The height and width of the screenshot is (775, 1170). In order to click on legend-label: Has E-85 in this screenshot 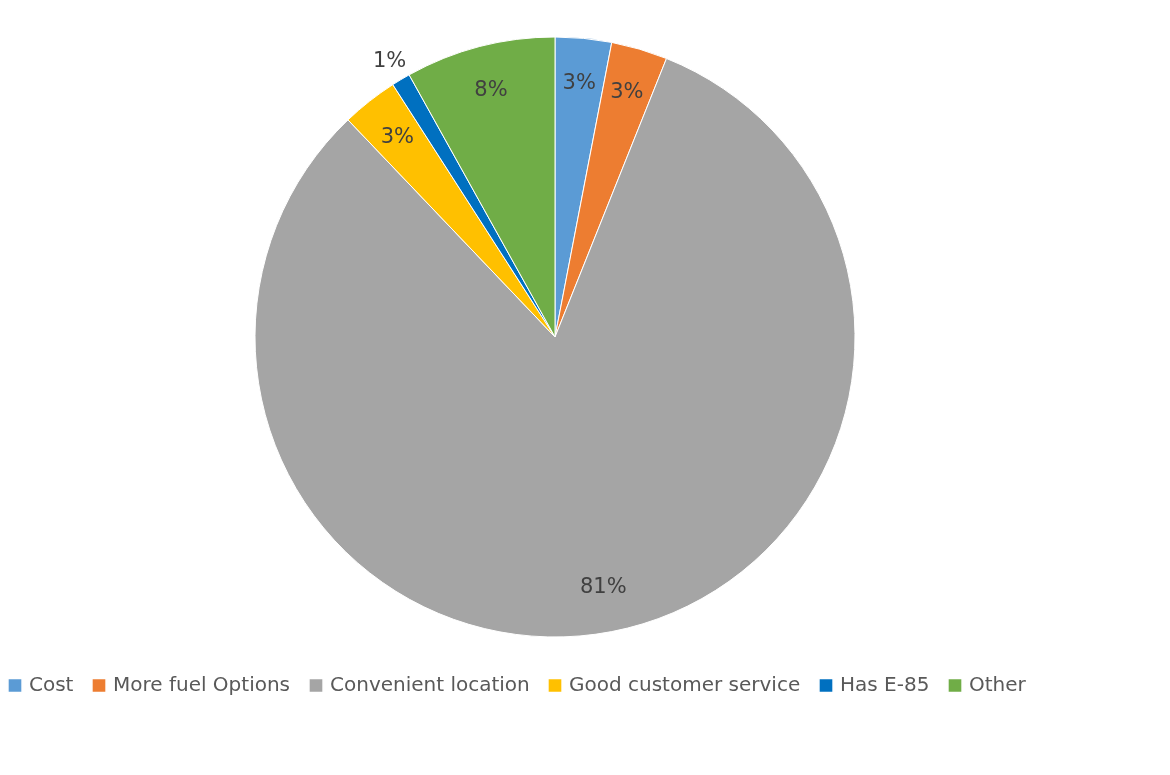, I will do `click(885, 684)`.